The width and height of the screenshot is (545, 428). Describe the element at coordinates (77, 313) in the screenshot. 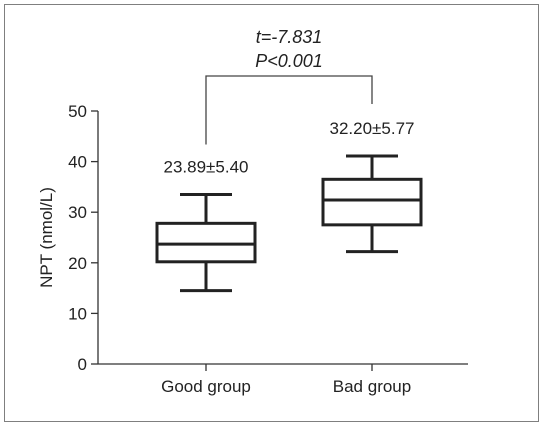

I see `y-tick-label: 10` at that location.